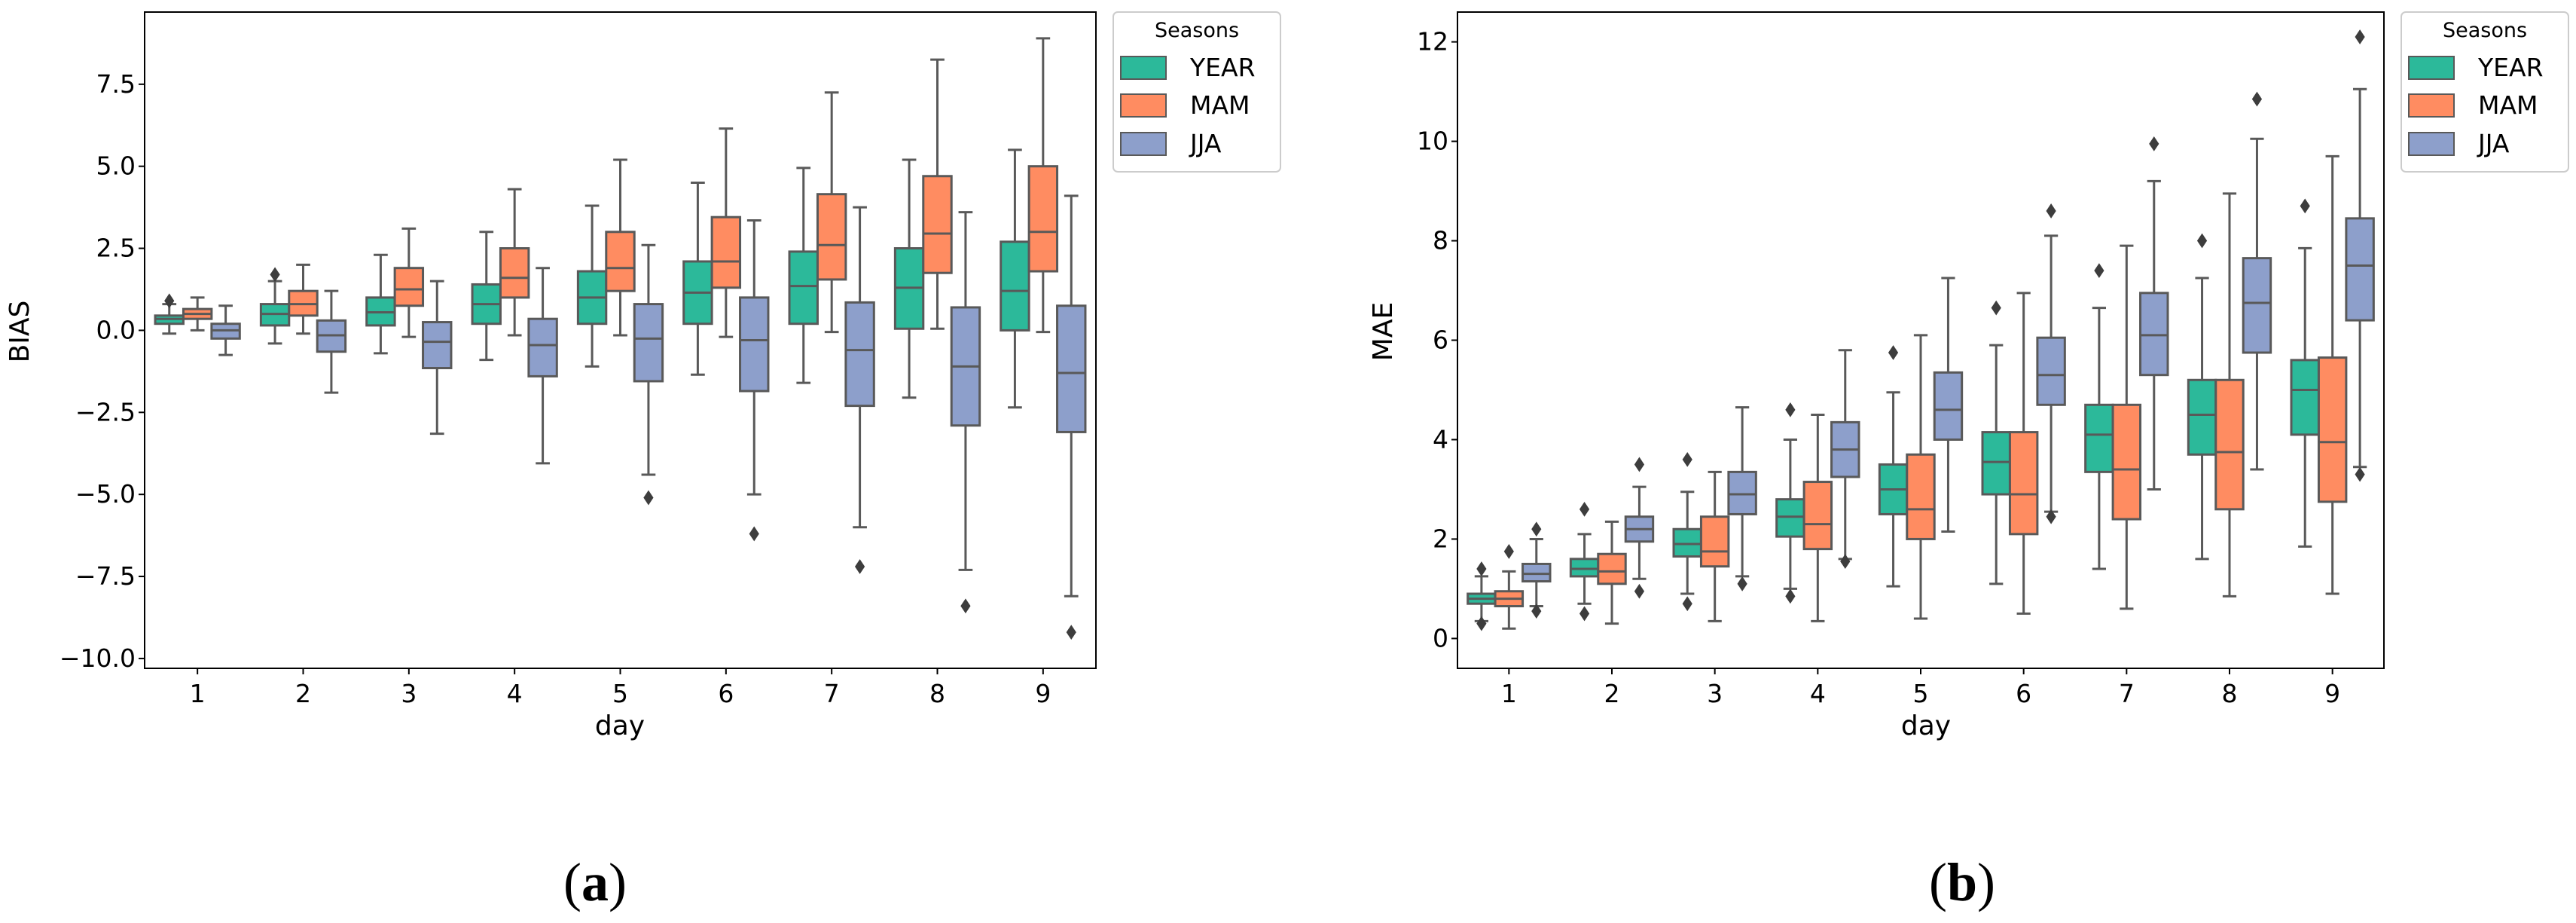 This screenshot has width=2576, height=923. I want to click on panel-a-jja-day5-box, so click(649, 374).